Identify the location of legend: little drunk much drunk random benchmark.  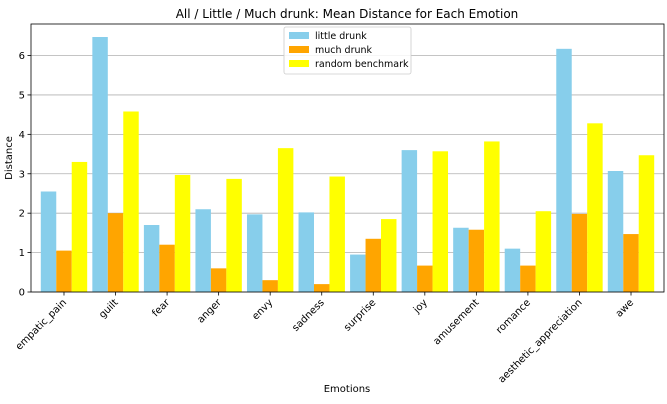
(347, 50).